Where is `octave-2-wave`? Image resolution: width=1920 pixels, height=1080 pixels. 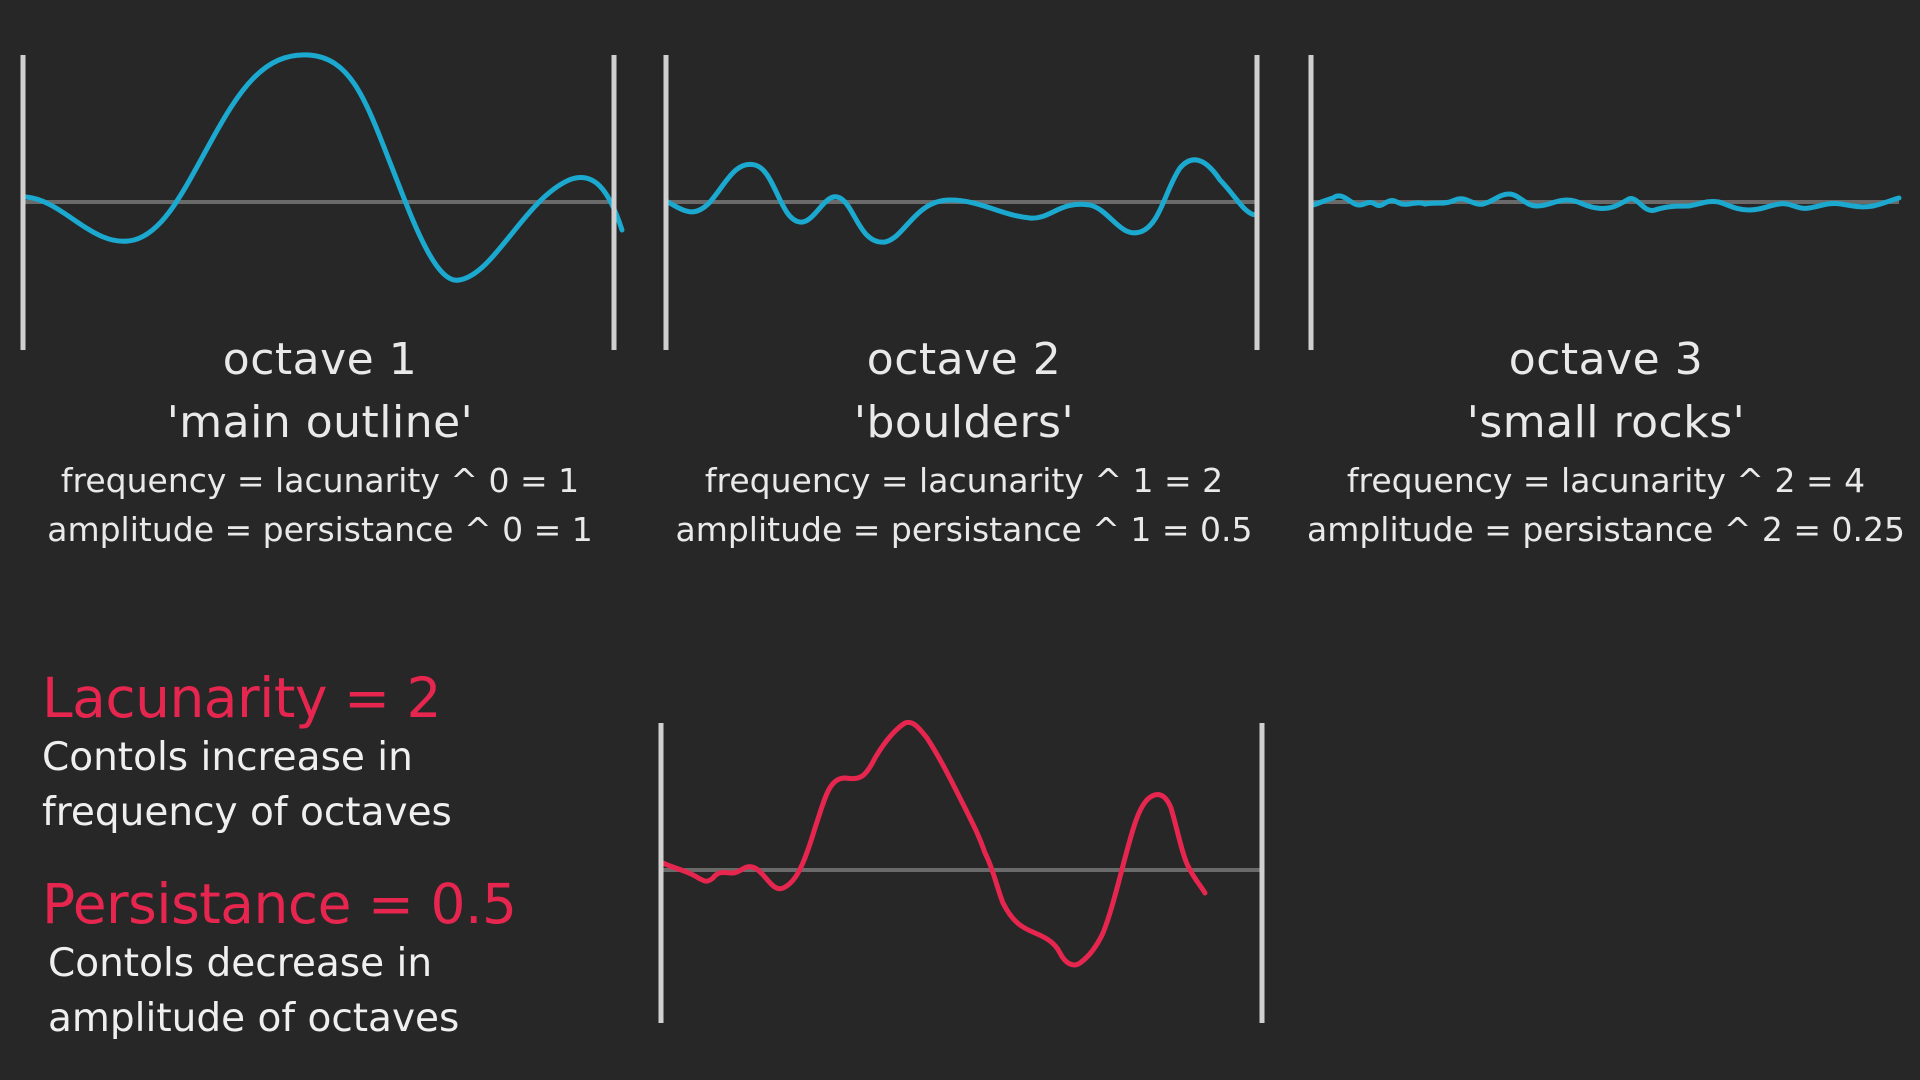 octave-2-wave is located at coordinates (962, 201).